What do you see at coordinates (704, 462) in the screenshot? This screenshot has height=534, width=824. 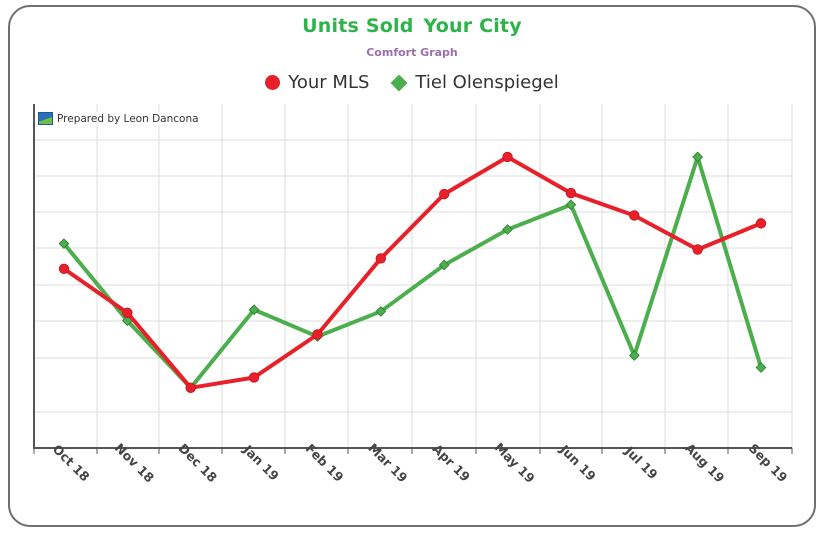 I see `x-tick-label: Aug 19` at bounding box center [704, 462].